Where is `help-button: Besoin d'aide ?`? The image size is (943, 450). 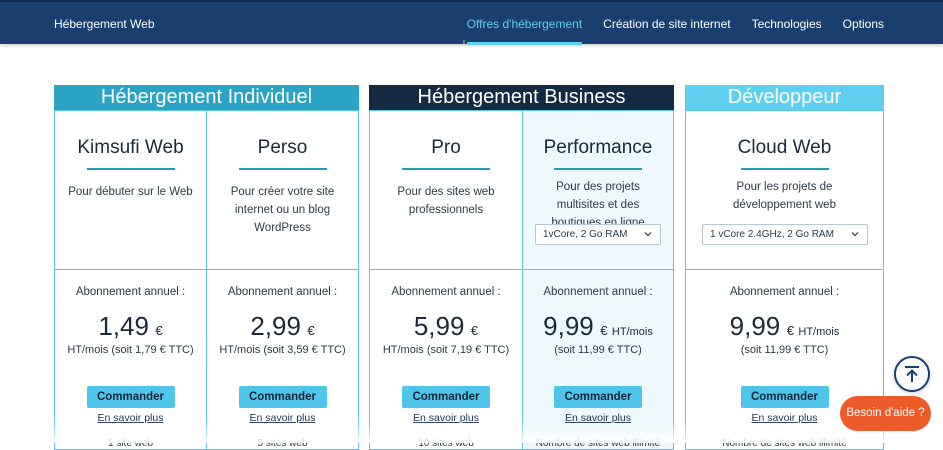 help-button: Besoin d'aide ? is located at coordinates (885, 413).